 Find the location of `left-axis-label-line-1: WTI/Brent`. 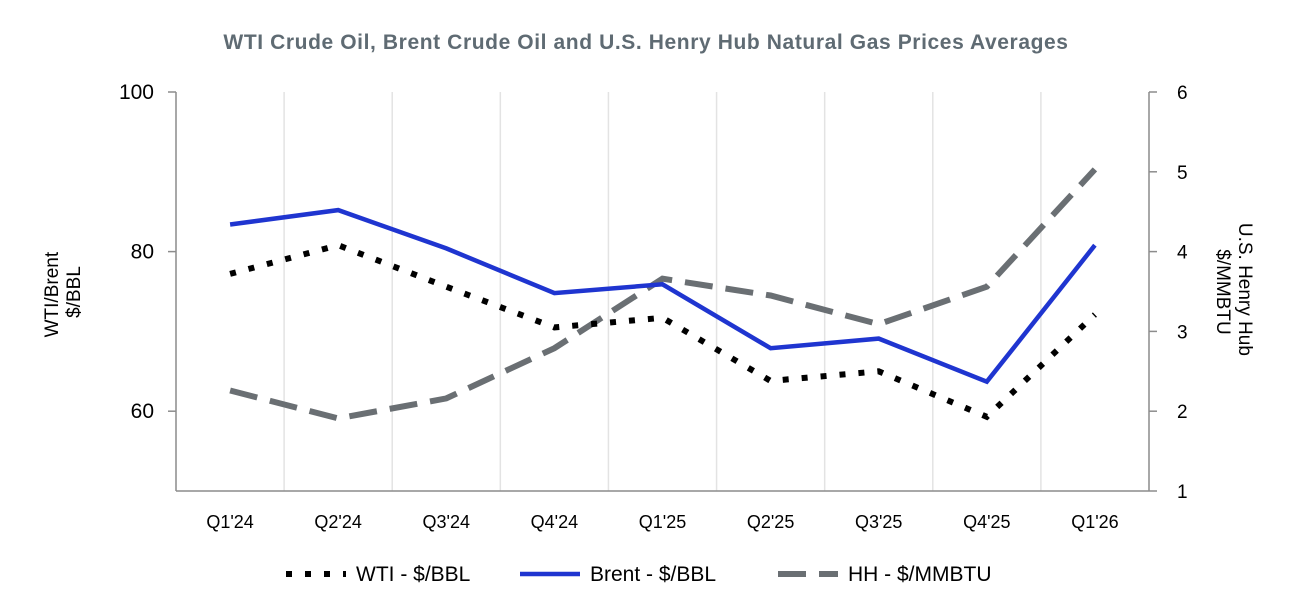

left-axis-label-line-1: WTI/Brent is located at coordinates (52, 294).